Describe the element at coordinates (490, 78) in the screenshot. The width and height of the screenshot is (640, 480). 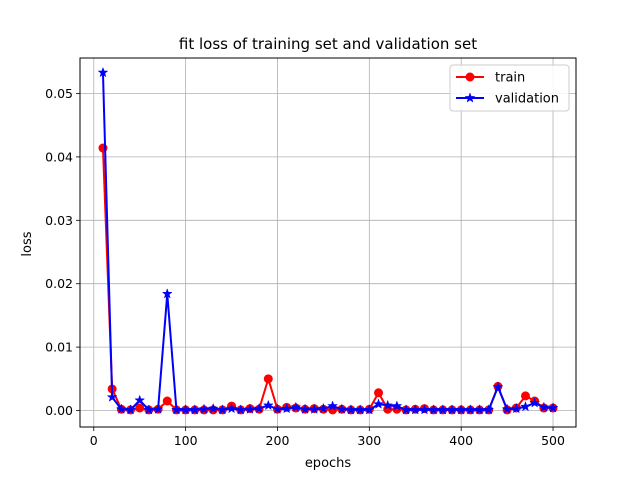
I see `legend-item-train: train` at that location.